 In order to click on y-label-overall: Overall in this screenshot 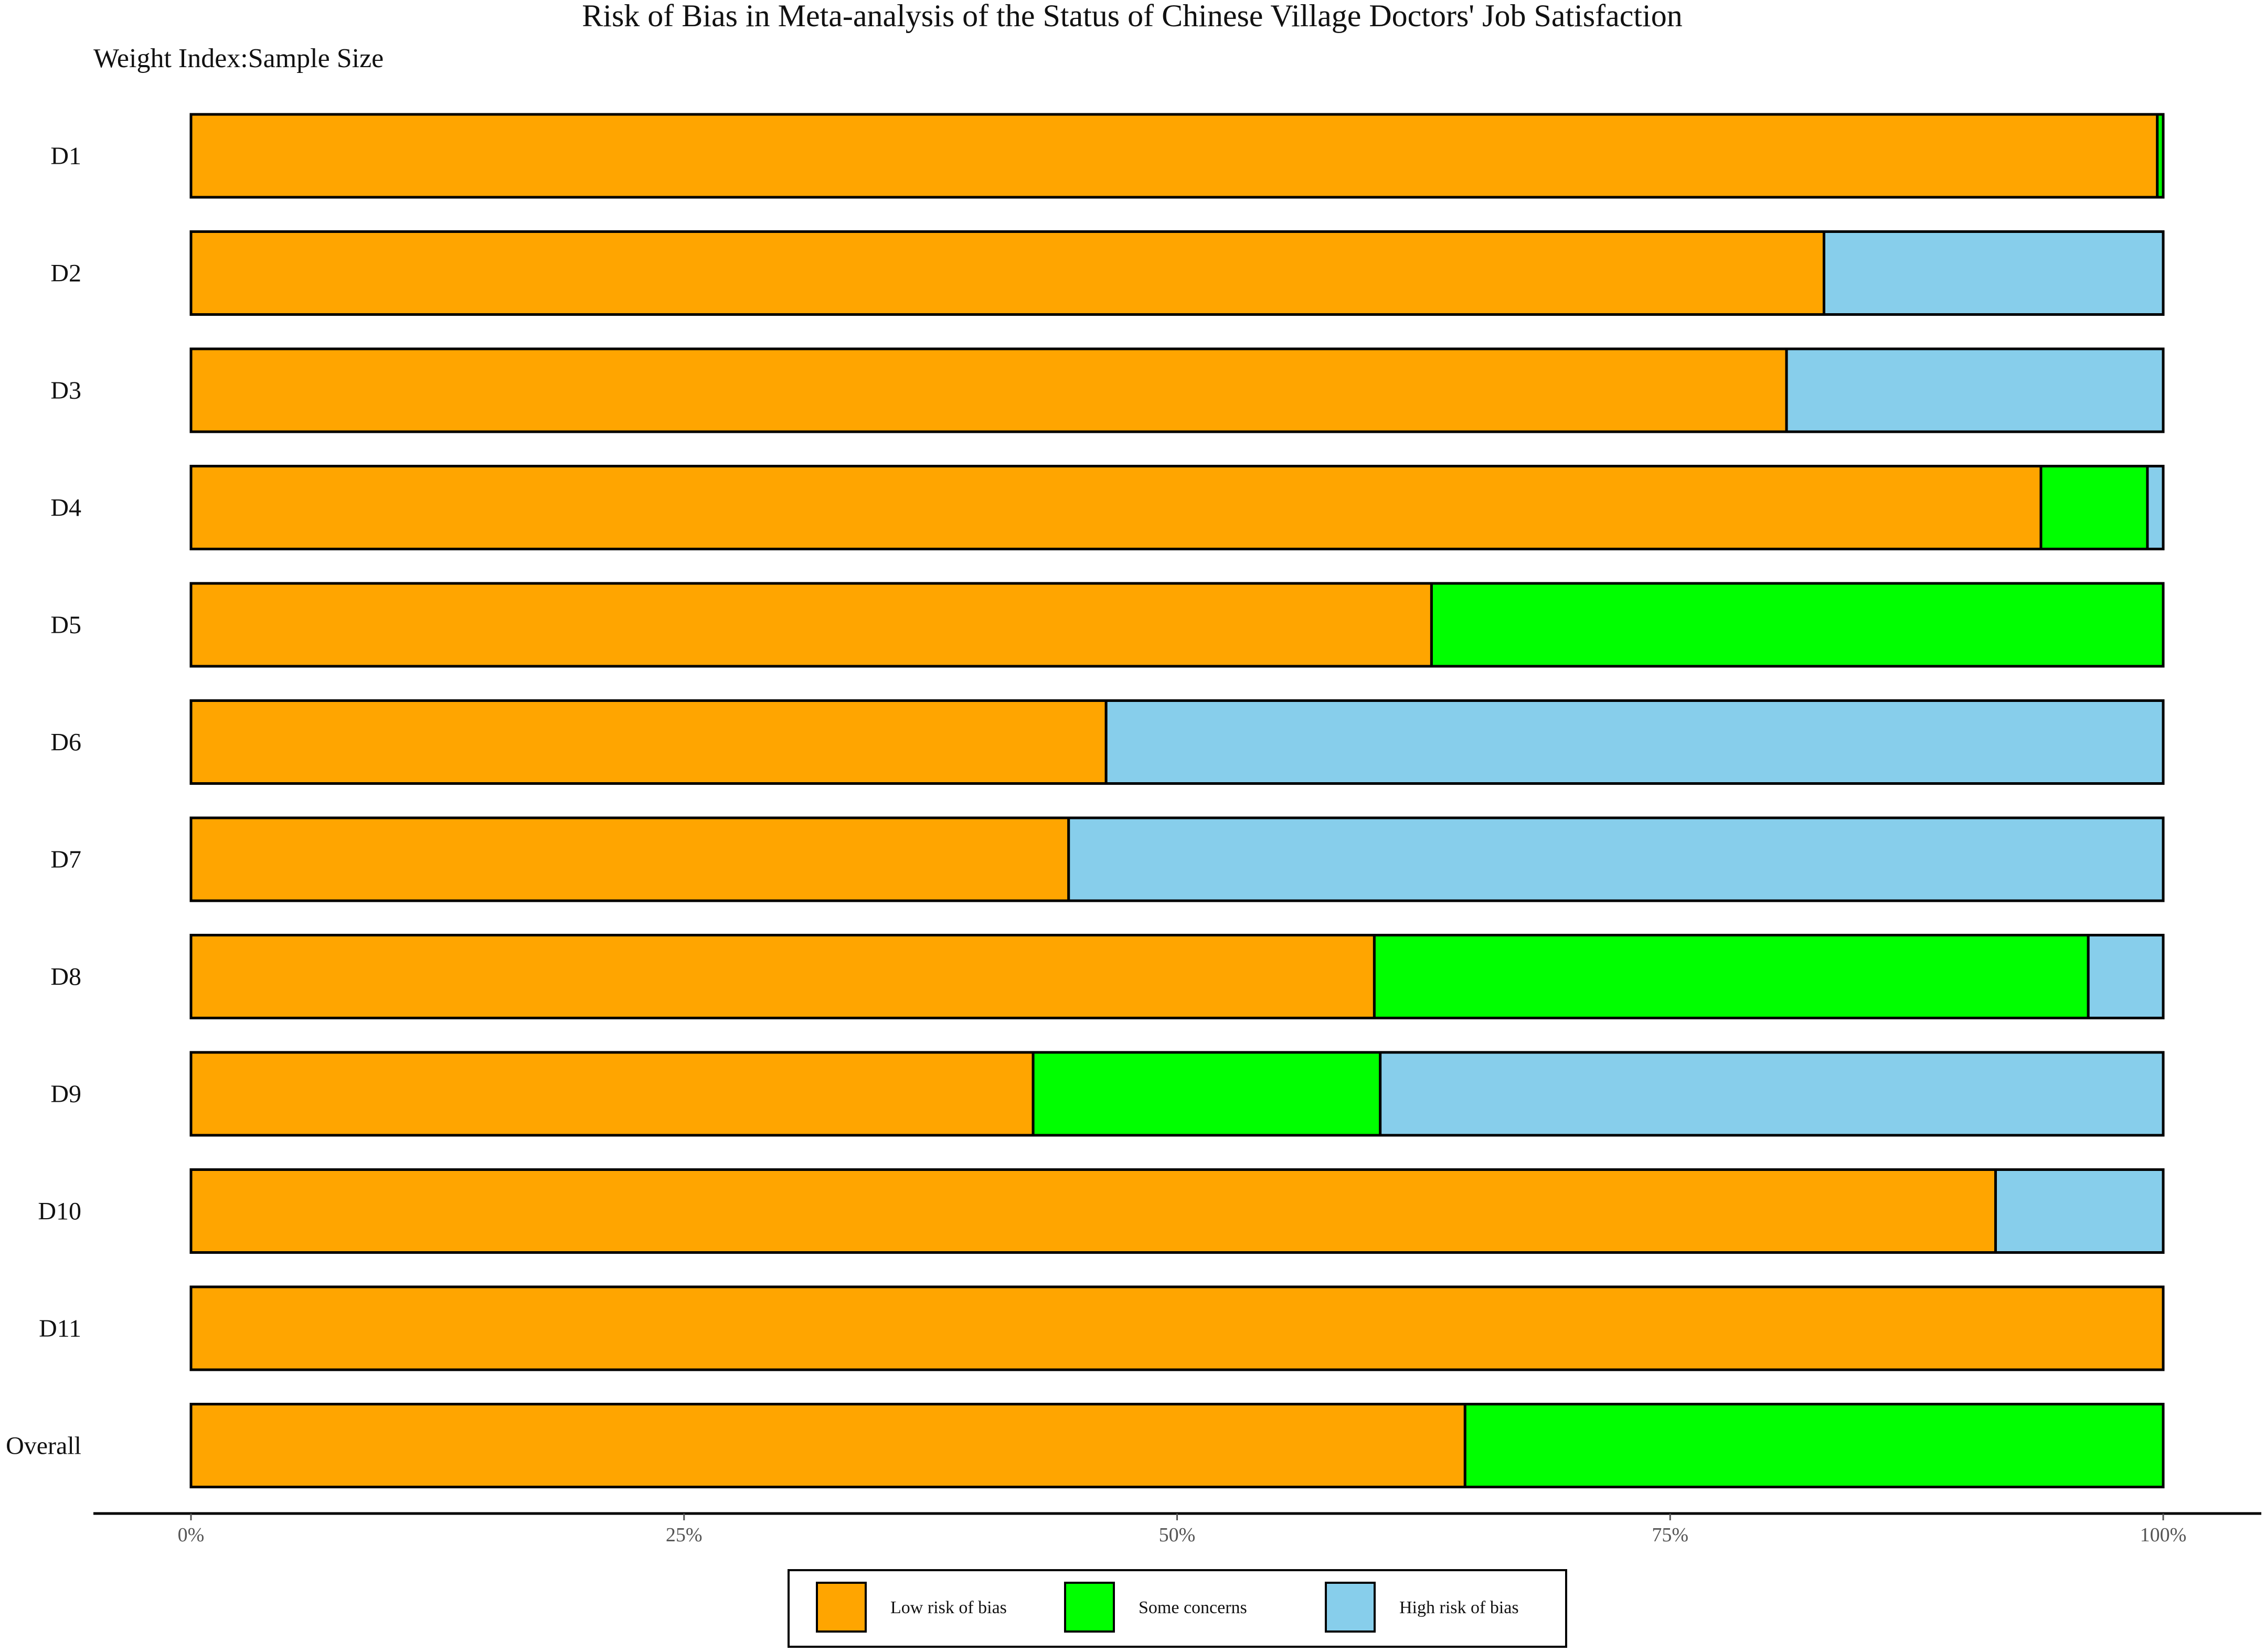, I will do `click(43, 1446)`.